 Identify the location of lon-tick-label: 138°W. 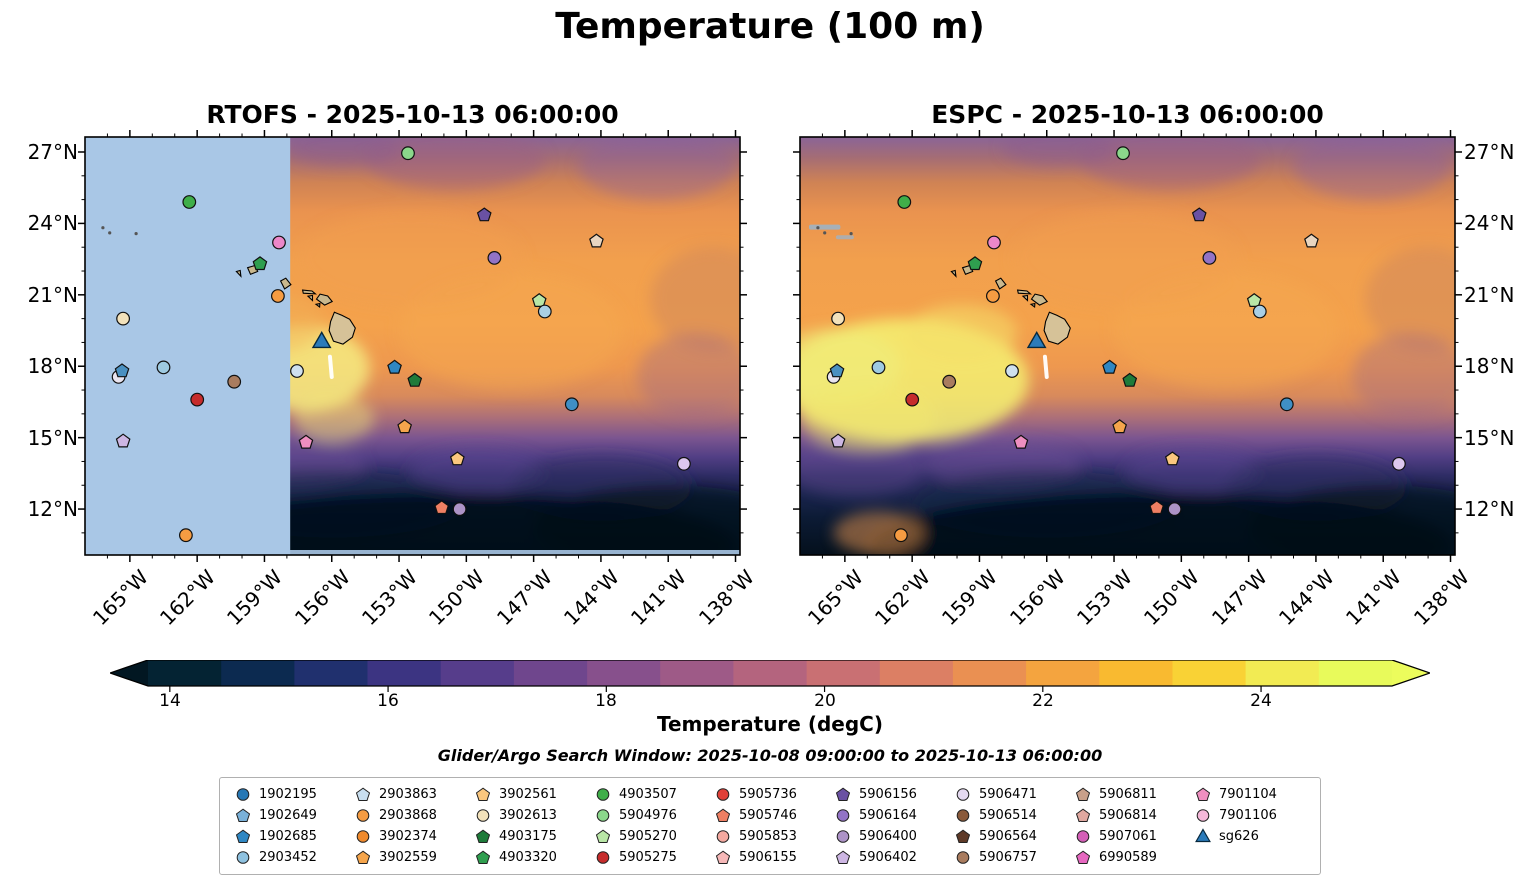
(1441, 598).